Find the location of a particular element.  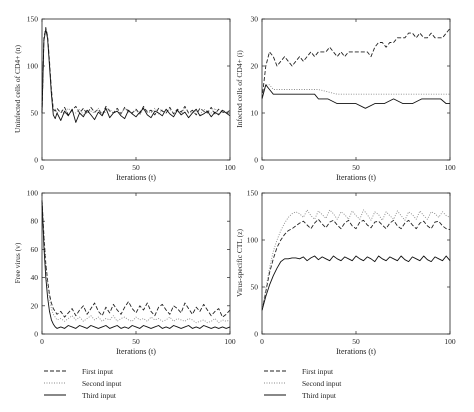

y-axis-label: Free virus (v) is located at coordinates (17, 262).